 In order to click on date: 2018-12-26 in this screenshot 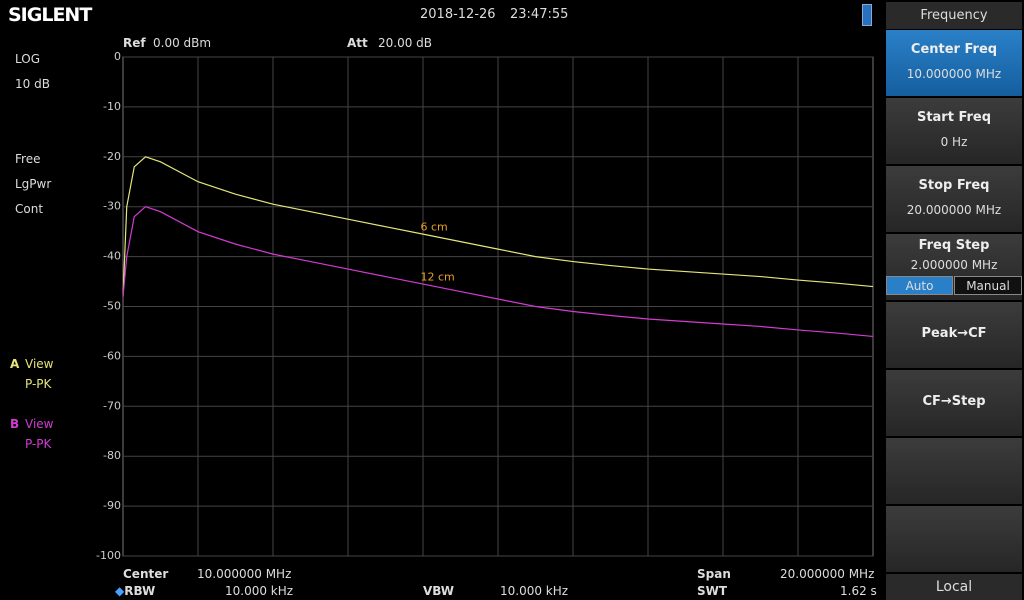, I will do `click(458, 14)`.